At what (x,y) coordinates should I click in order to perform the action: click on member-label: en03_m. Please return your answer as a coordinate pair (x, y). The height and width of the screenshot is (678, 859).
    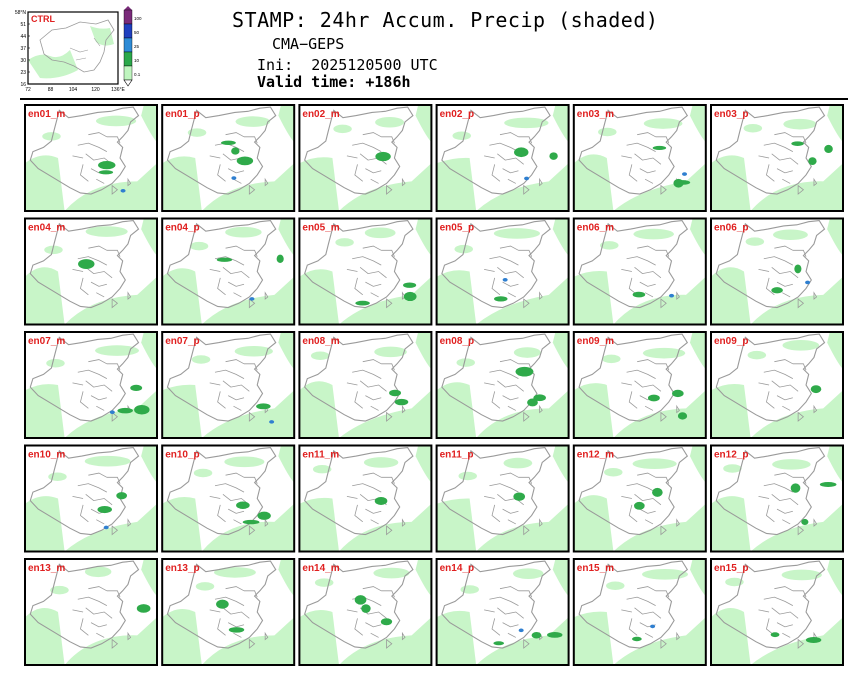
    Looking at the image, I should click on (595, 114).